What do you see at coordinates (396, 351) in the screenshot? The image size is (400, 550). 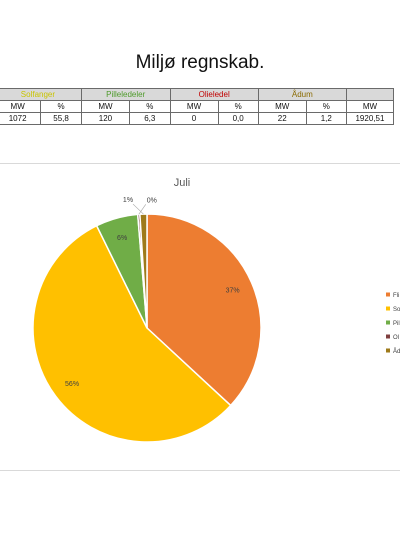 I see `legend-entry: Åd` at bounding box center [396, 351].